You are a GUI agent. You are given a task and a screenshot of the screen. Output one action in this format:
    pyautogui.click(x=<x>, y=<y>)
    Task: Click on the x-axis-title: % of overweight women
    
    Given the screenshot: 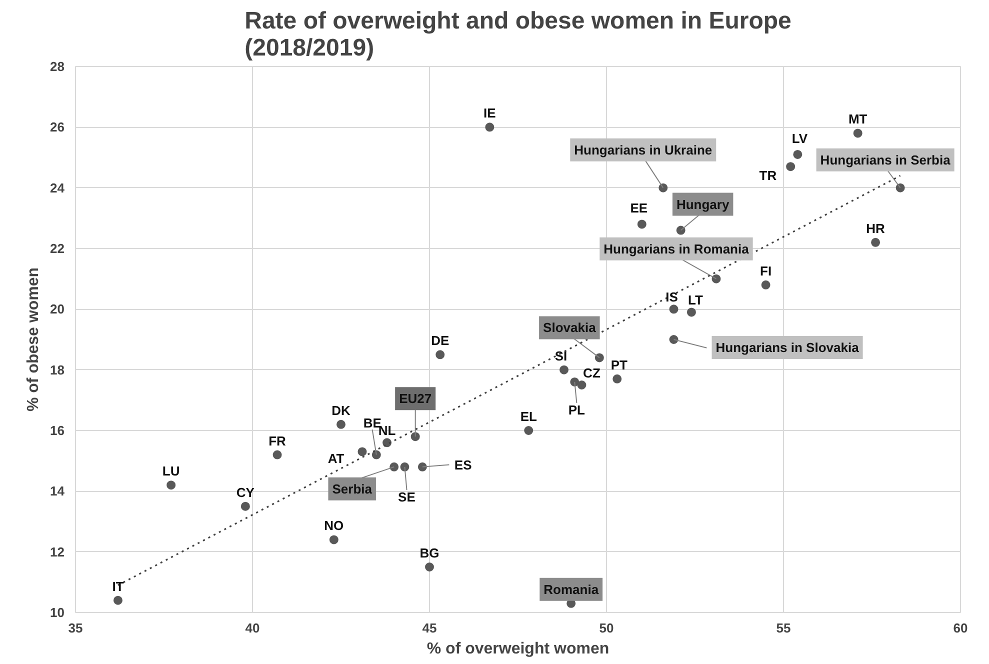 What is the action you would take?
    pyautogui.click(x=518, y=649)
    